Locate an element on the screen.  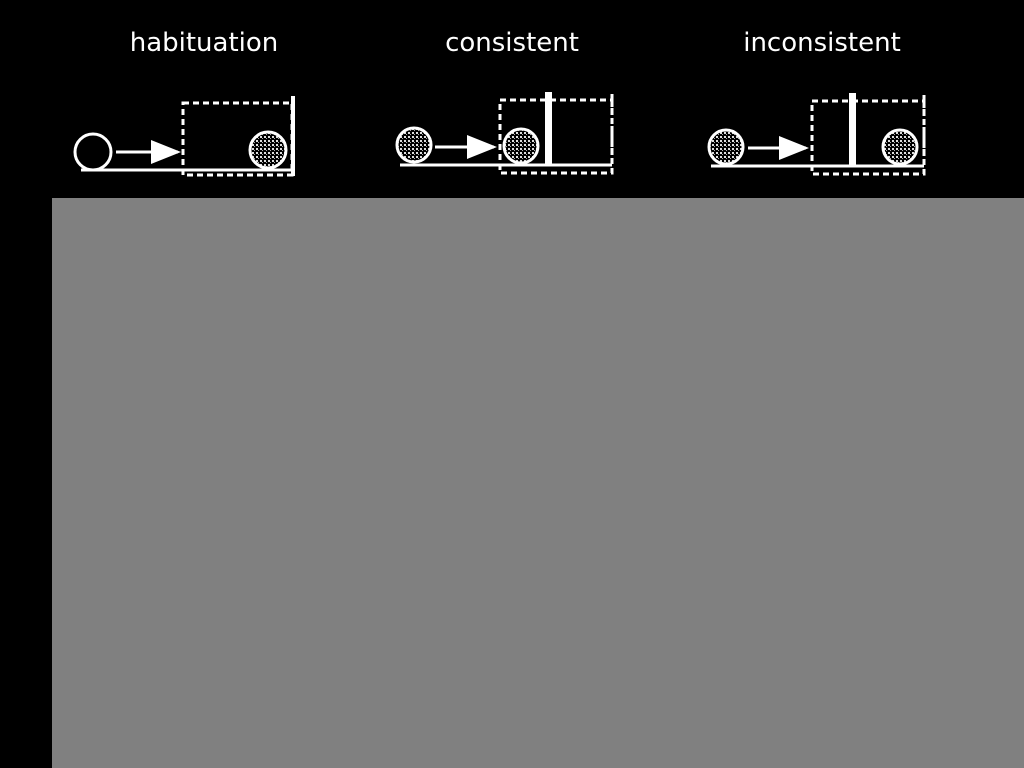
inconsistent-diagram is located at coordinates (816, 134).